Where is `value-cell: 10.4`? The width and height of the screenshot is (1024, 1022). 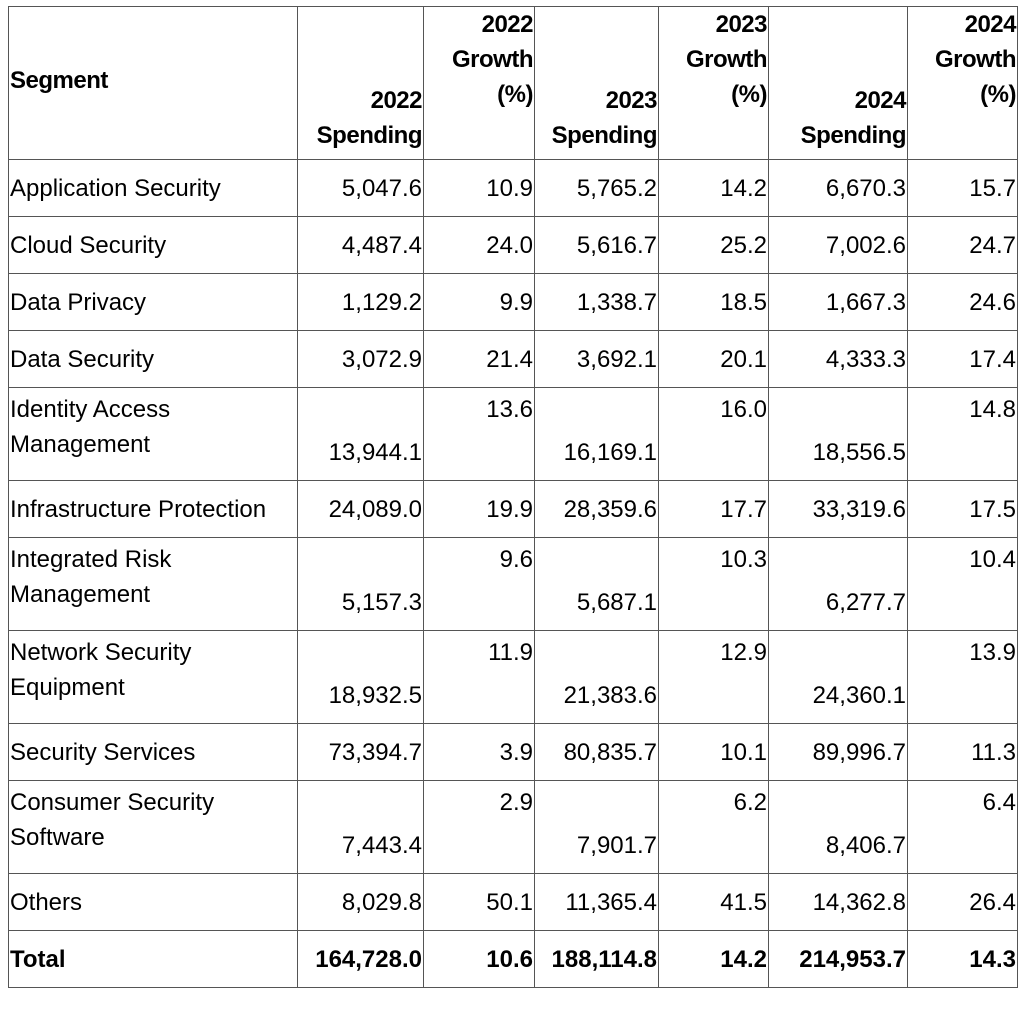 value-cell: 10.4 is located at coordinates (962, 584).